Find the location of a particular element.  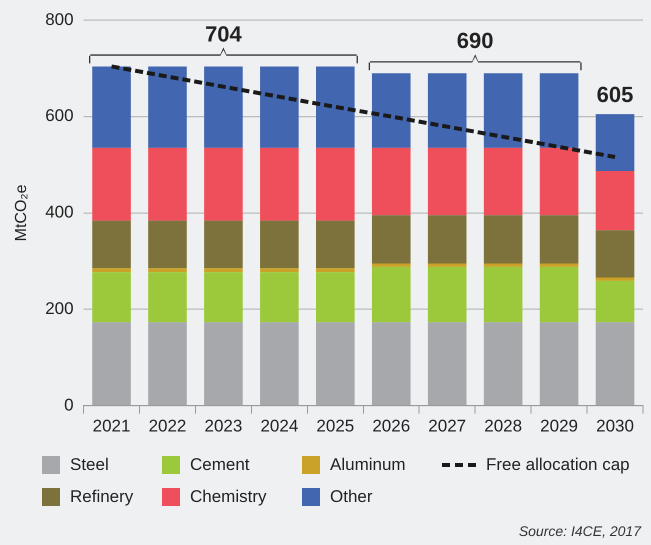

annotation: 605 is located at coordinates (615, 95).